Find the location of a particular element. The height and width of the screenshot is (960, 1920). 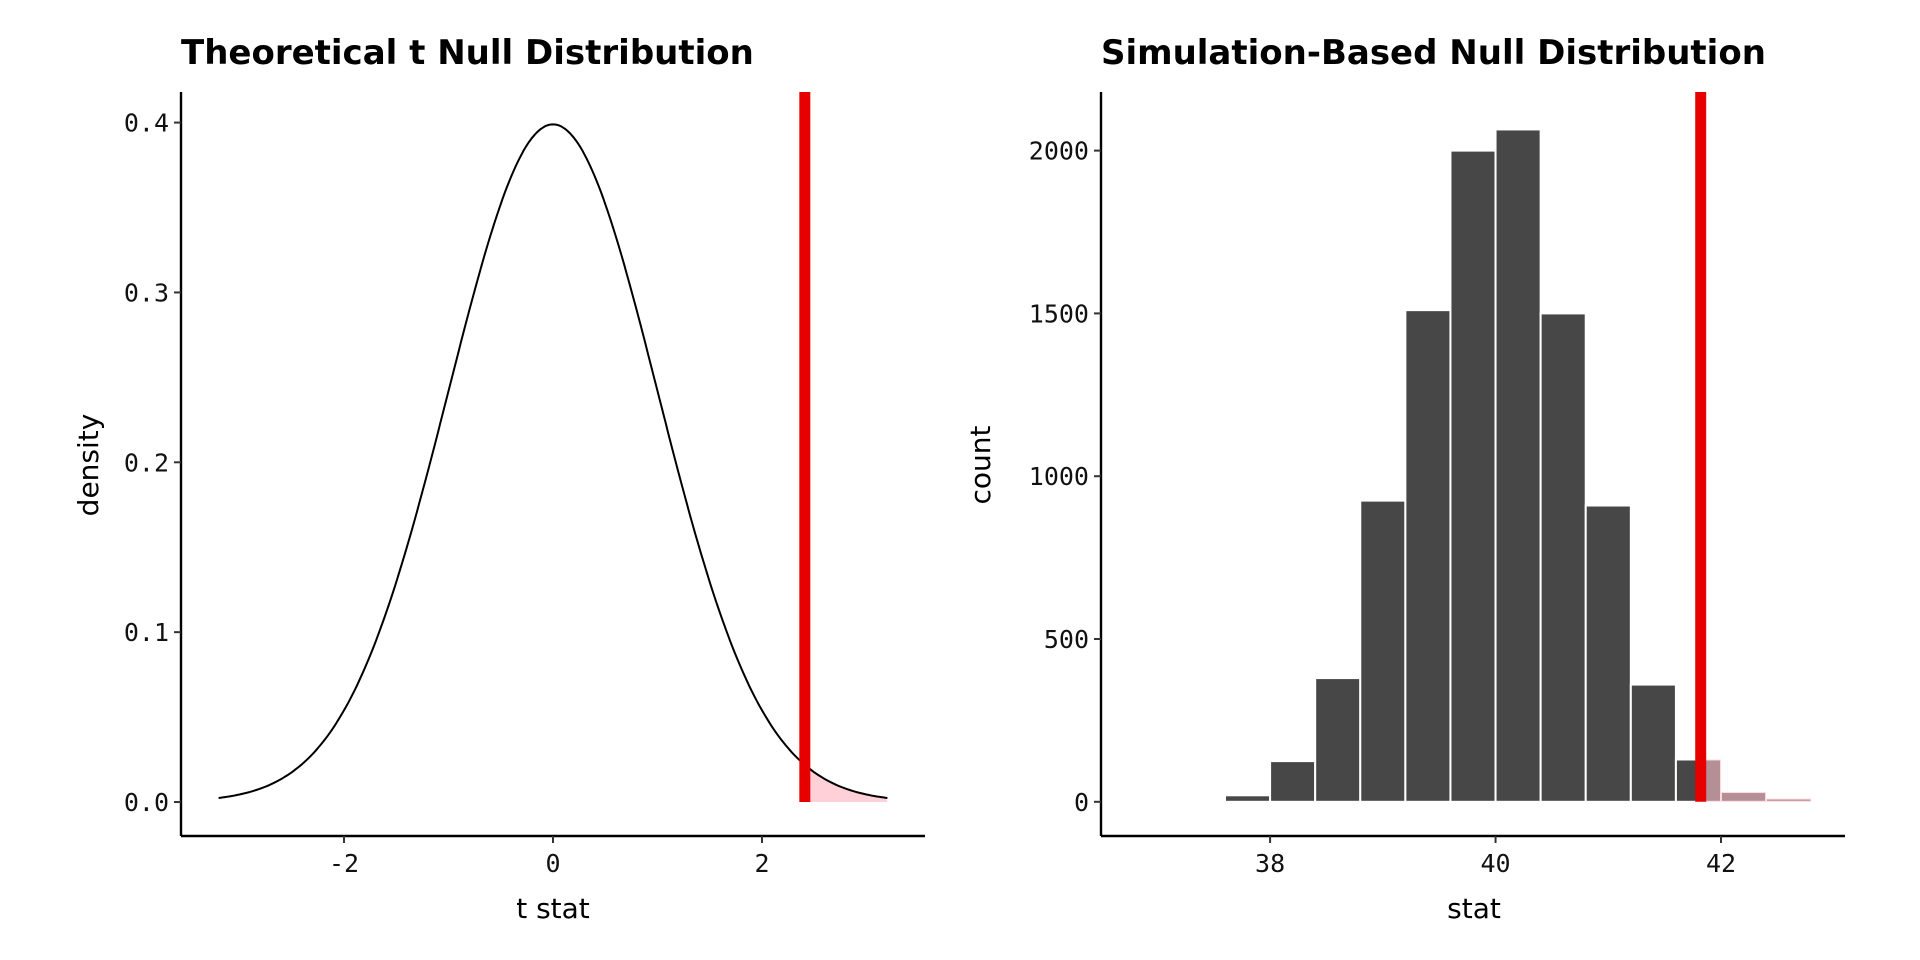

y-tick-label: 2000 is located at coordinates (1059, 151).